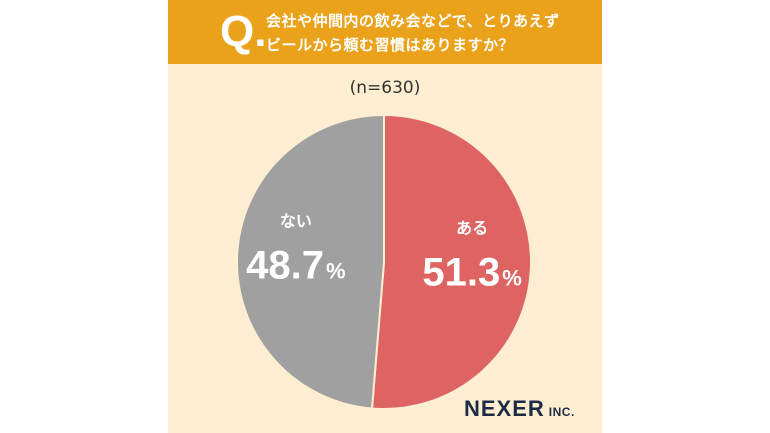 Image resolution: width=770 pixels, height=433 pixels. I want to click on pie-value-no: 48.7%, so click(295, 265).